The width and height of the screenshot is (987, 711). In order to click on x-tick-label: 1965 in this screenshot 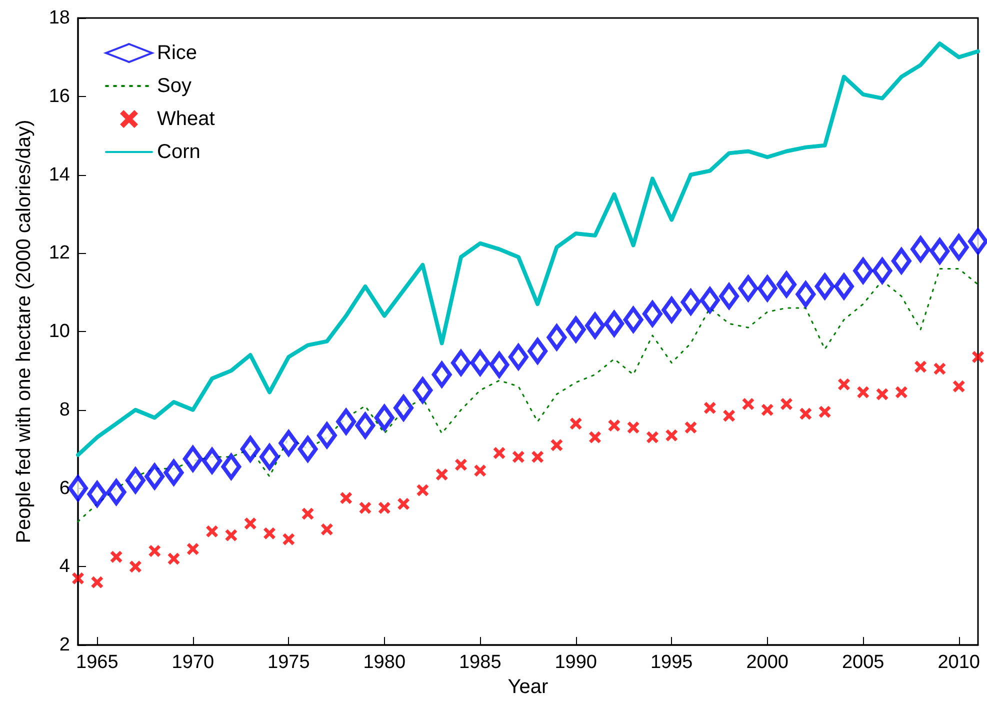, I will do `click(97, 662)`.